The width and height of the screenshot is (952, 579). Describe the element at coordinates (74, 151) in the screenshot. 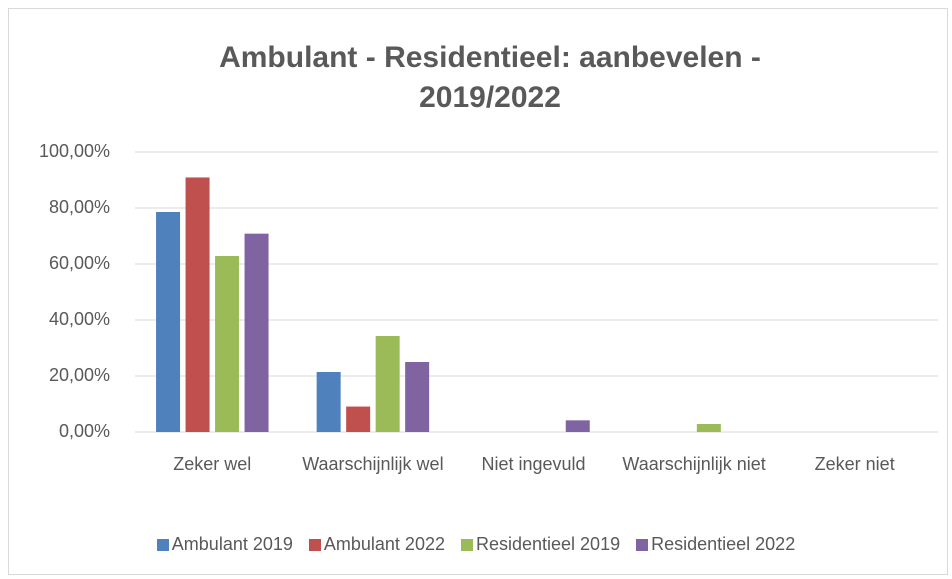

I see `y-tick-label: 100,00%` at that location.